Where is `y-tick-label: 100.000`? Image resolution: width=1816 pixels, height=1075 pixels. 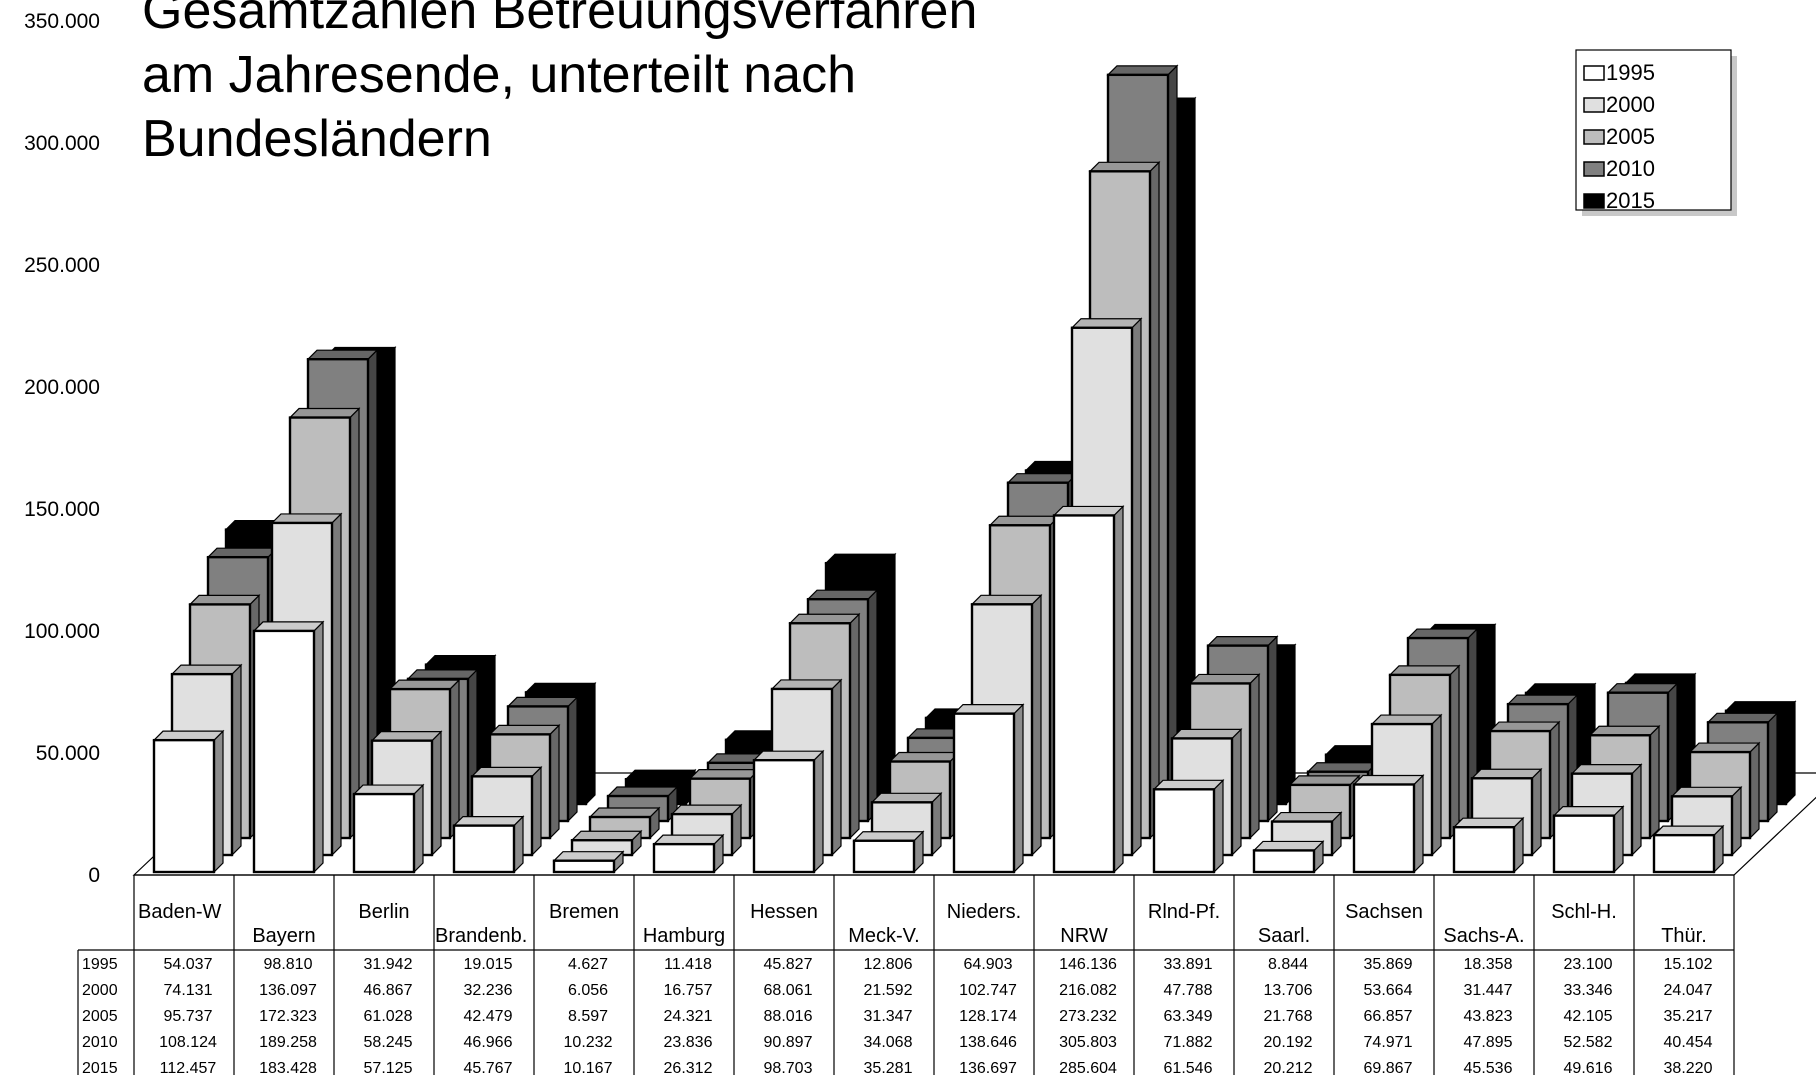 y-tick-label: 100.000 is located at coordinates (62, 631).